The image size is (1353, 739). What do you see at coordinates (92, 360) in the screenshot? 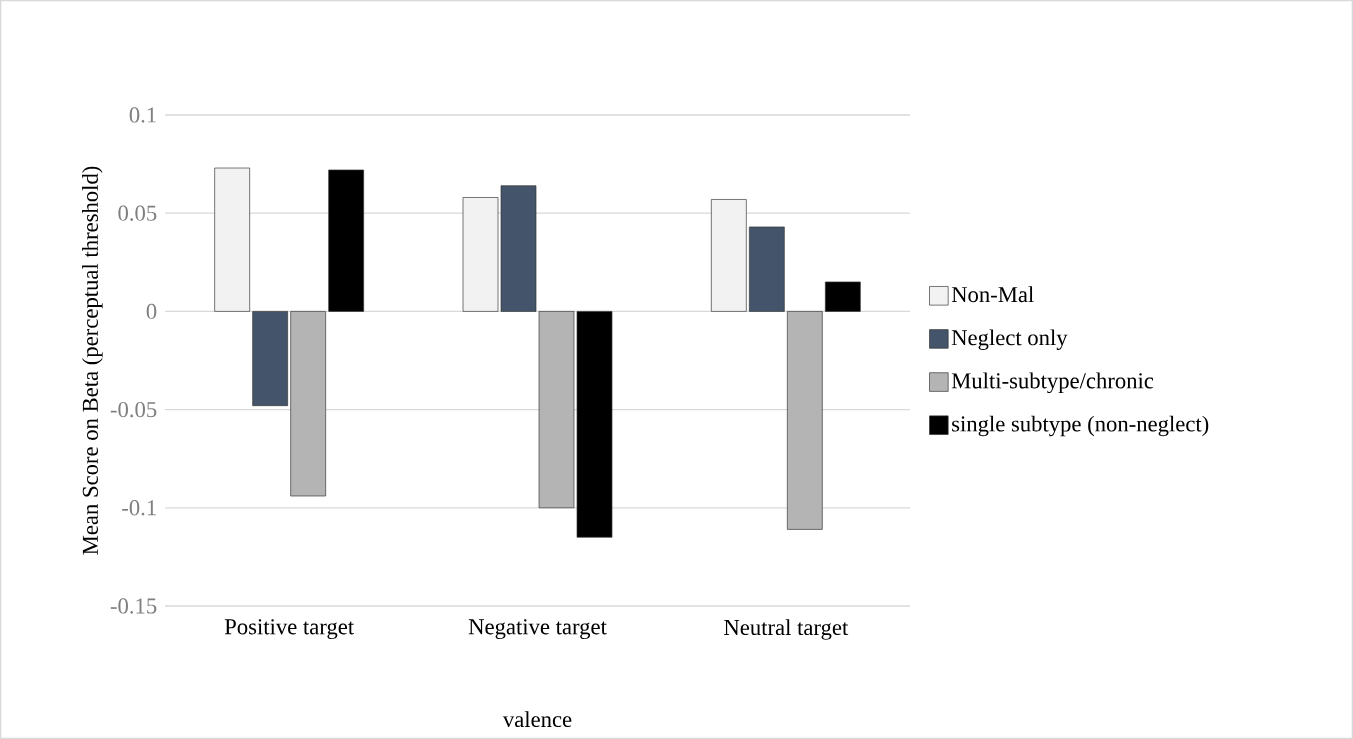
I see `y-axis-title: Mean Score on Beta (perceptual threshold)` at bounding box center [92, 360].